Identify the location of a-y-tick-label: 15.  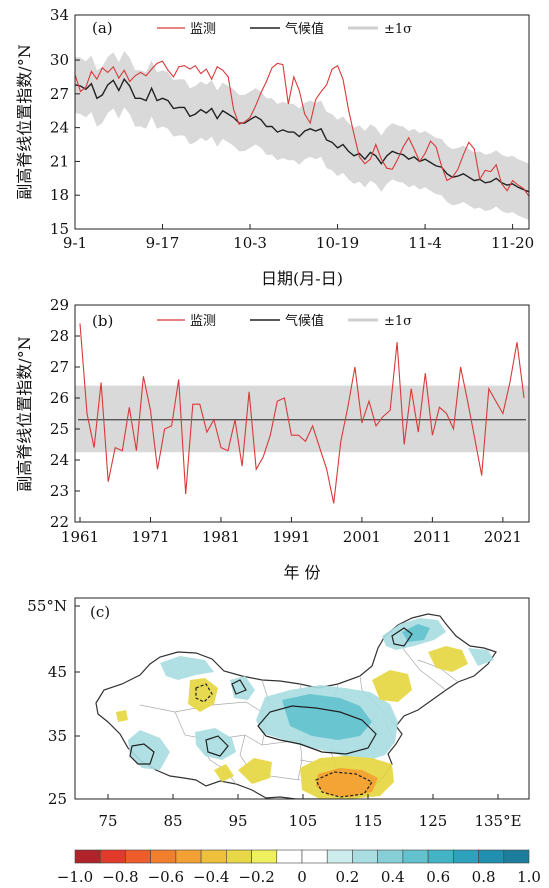
(59, 229).